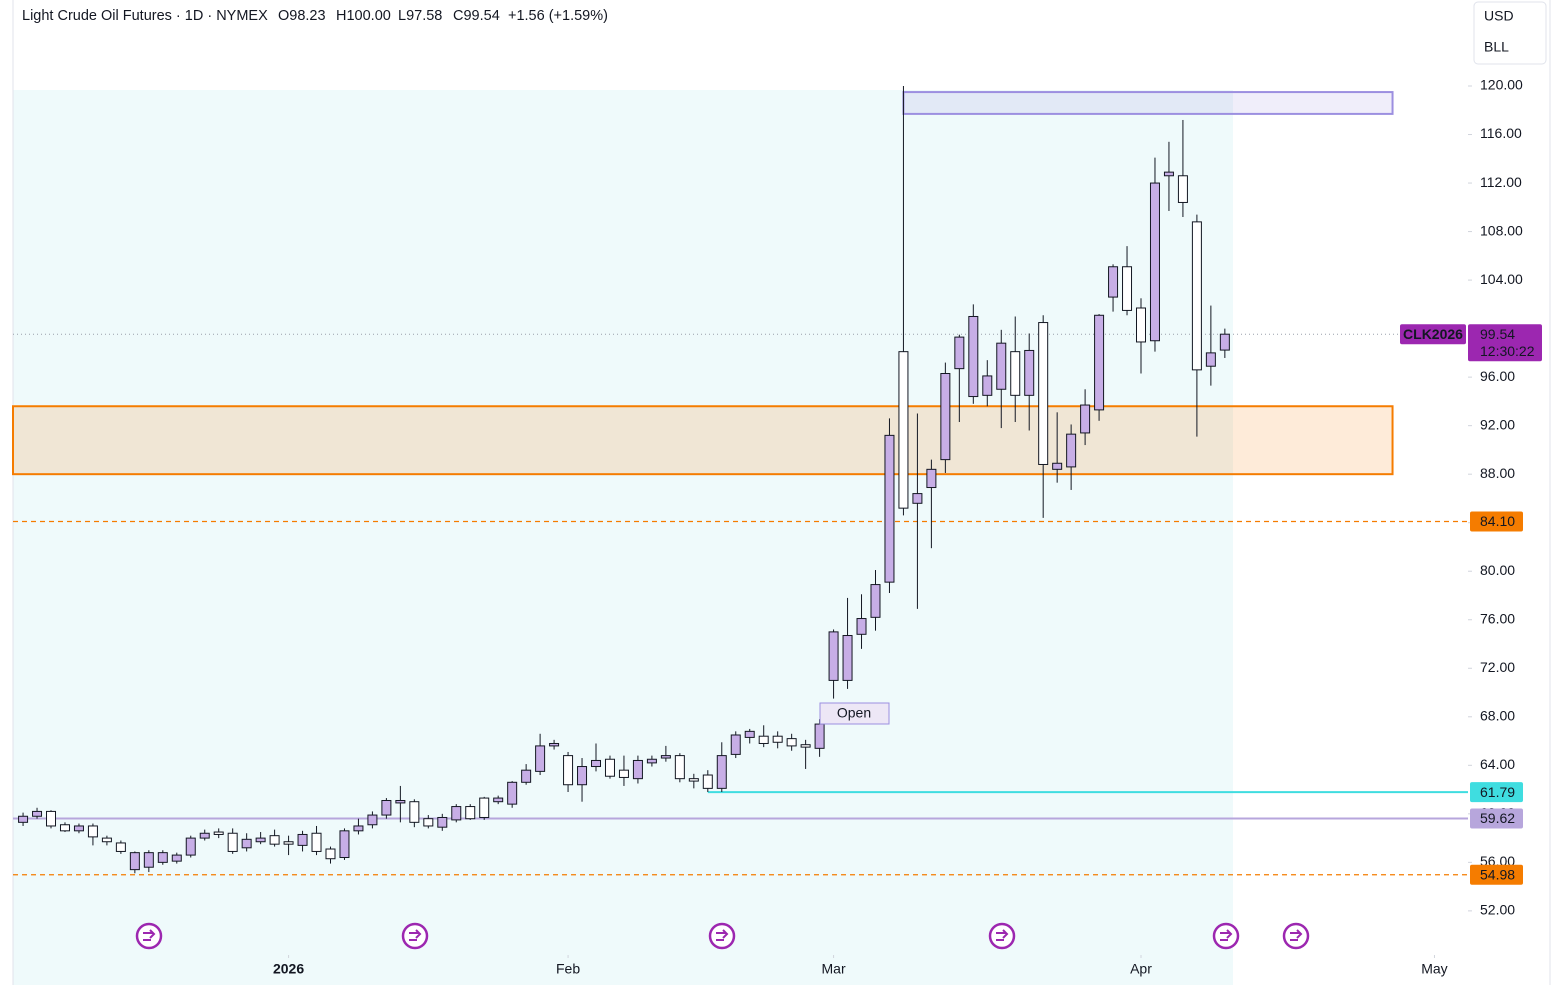 The image size is (1563, 990). Describe the element at coordinates (1497, 764) in the screenshot. I see `y-tick-label: 64.00` at that location.